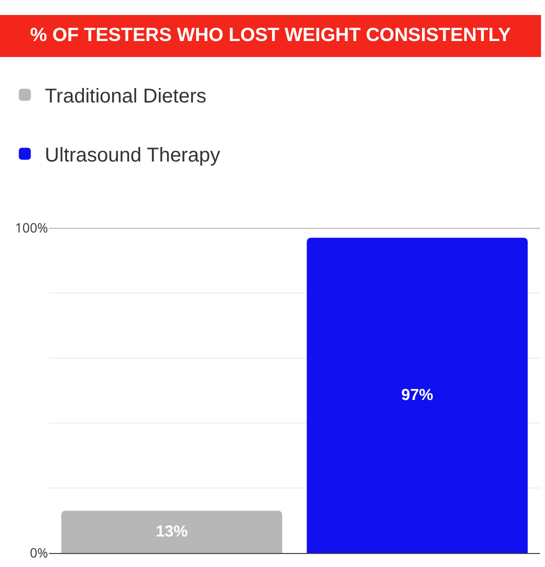 Image resolution: width=545 pixels, height=567 pixels. I want to click on data-label: 13%, so click(172, 531).